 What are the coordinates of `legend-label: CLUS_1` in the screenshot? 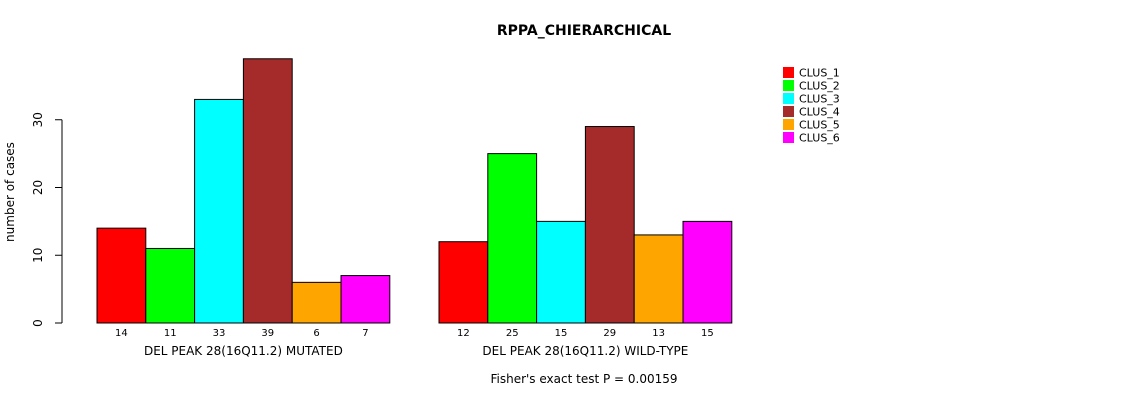 It's located at (819, 73).